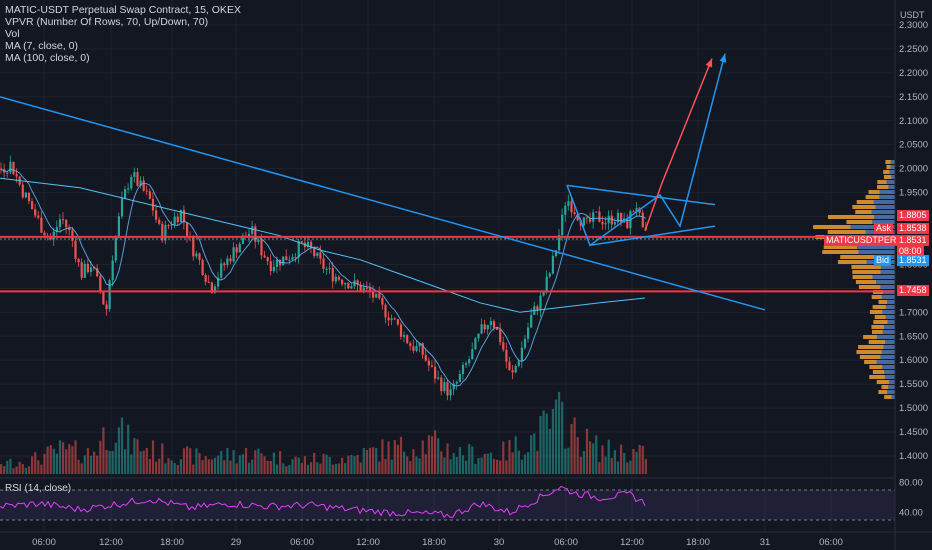 The image size is (932, 550). I want to click on triangle-lower-line, so click(652, 236).